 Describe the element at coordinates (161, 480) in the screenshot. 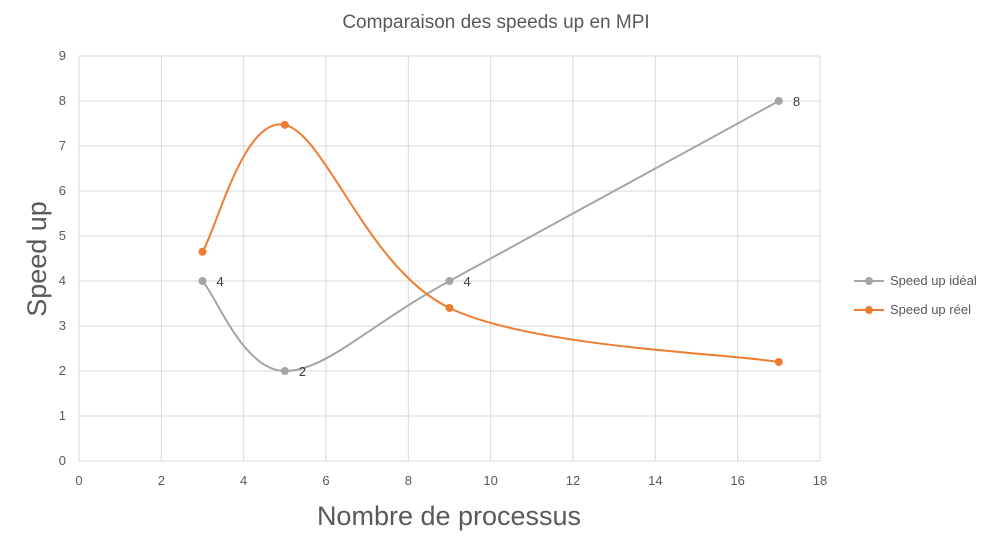

I see `x-tick-label: 2` at that location.